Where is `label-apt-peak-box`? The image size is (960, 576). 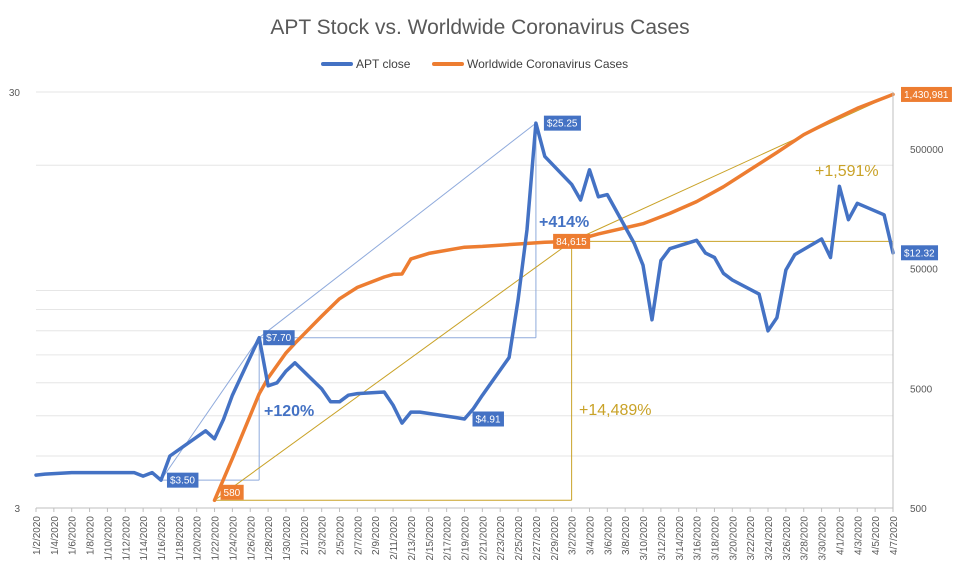
label-apt-peak-box is located at coordinates (562, 123).